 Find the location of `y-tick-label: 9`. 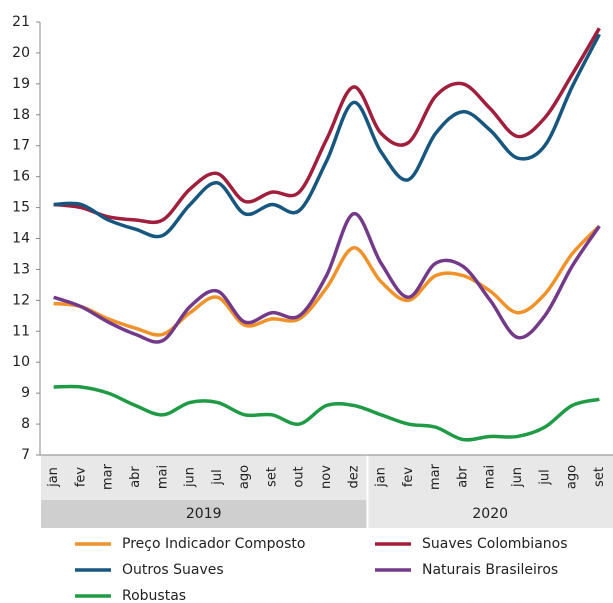

y-tick-label: 9 is located at coordinates (25, 393).